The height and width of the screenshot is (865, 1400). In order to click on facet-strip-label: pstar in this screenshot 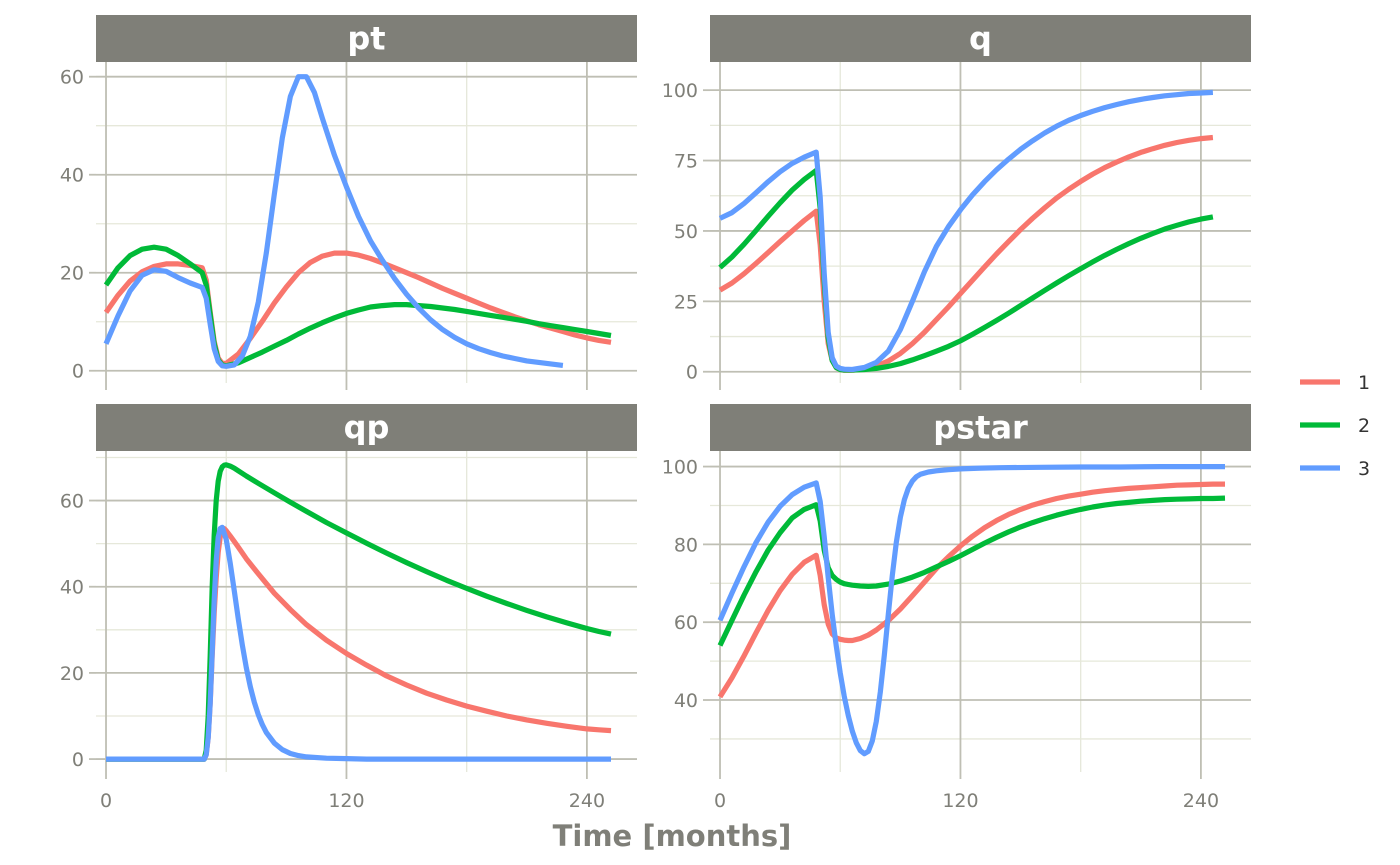, I will do `click(980, 428)`.